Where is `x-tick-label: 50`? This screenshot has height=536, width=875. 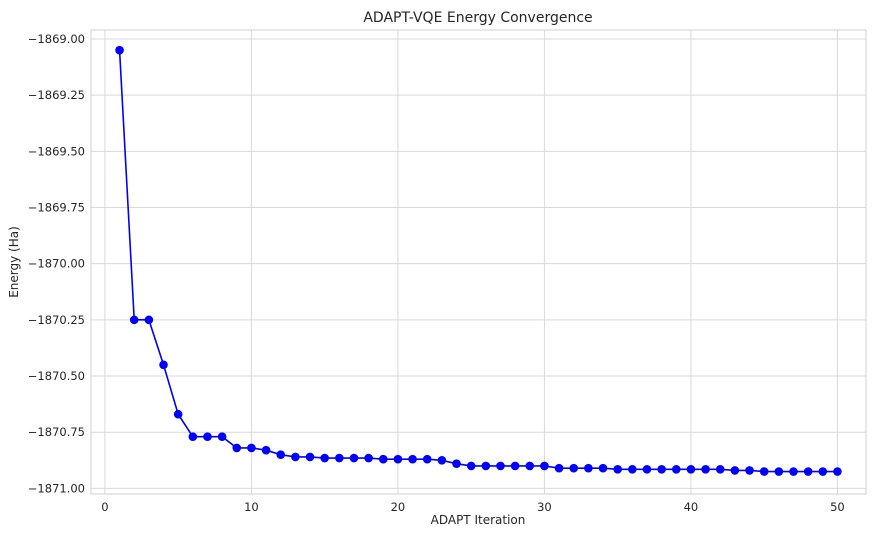 x-tick-label: 50 is located at coordinates (837, 507).